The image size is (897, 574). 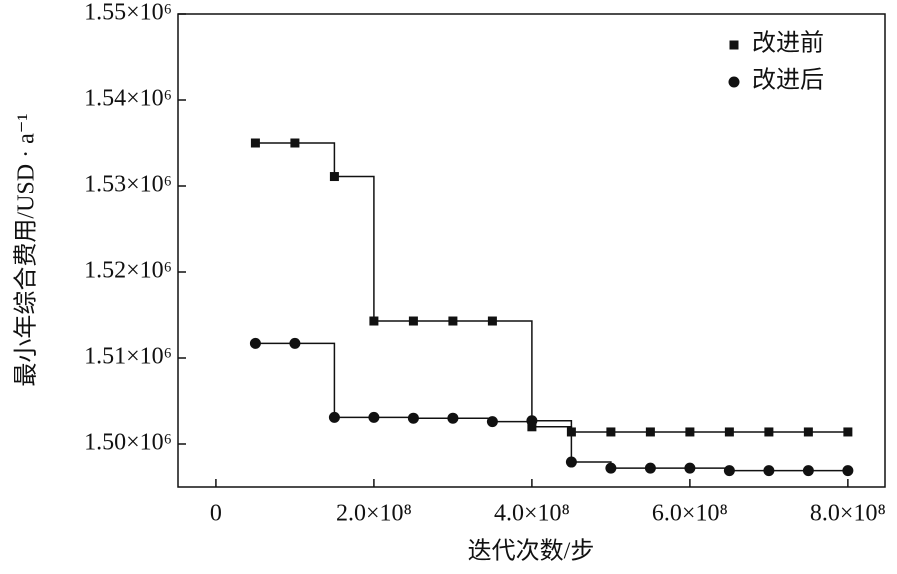 What do you see at coordinates (128, 443) in the screenshot?
I see `y-tick-label: 1.50×10⁶` at bounding box center [128, 443].